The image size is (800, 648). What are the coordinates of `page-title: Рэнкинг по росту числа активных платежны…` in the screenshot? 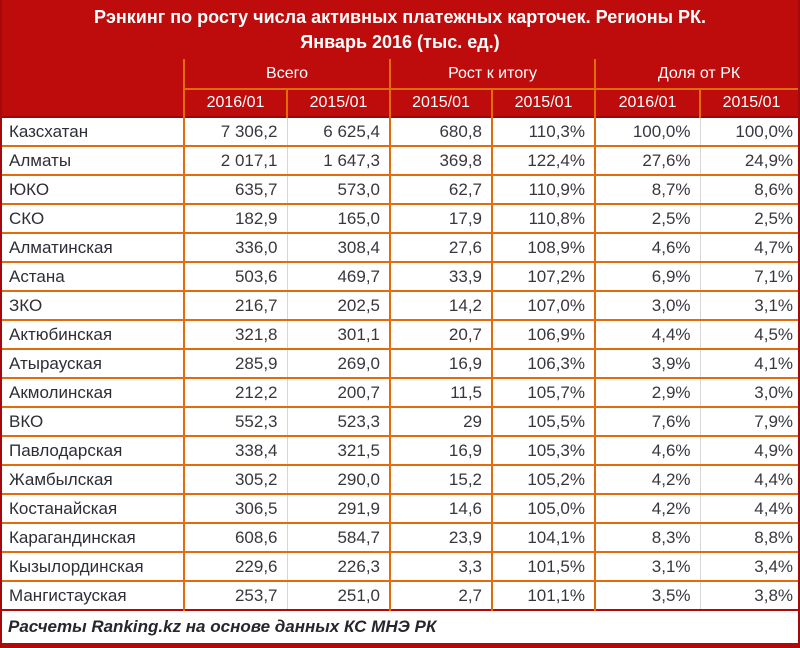 It's located at (400, 29).